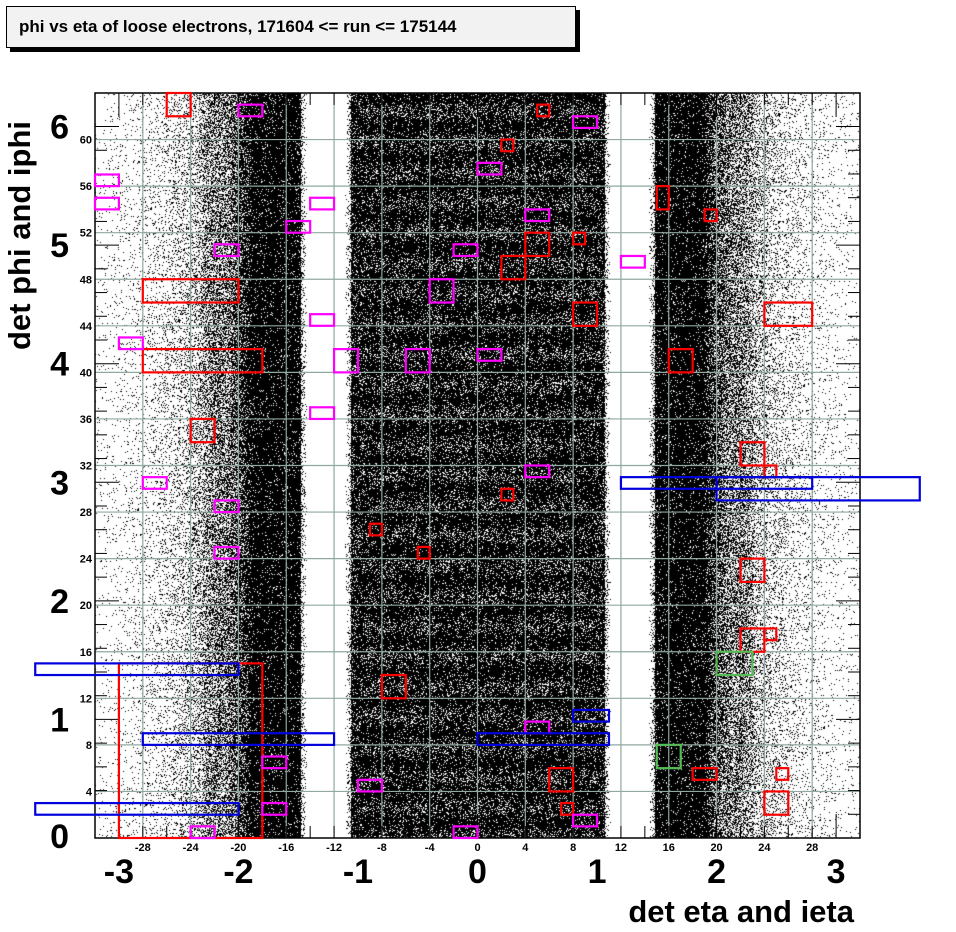 The height and width of the screenshot is (932, 956). What do you see at coordinates (86, 560) in the screenshot?
I see `iphi-tick-label: 24` at bounding box center [86, 560].